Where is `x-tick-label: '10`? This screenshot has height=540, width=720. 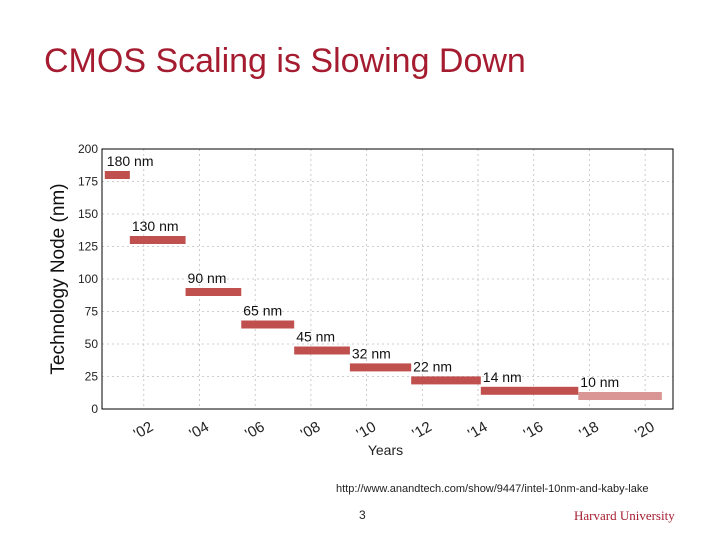
x-tick-label: '10 is located at coordinates (366, 430).